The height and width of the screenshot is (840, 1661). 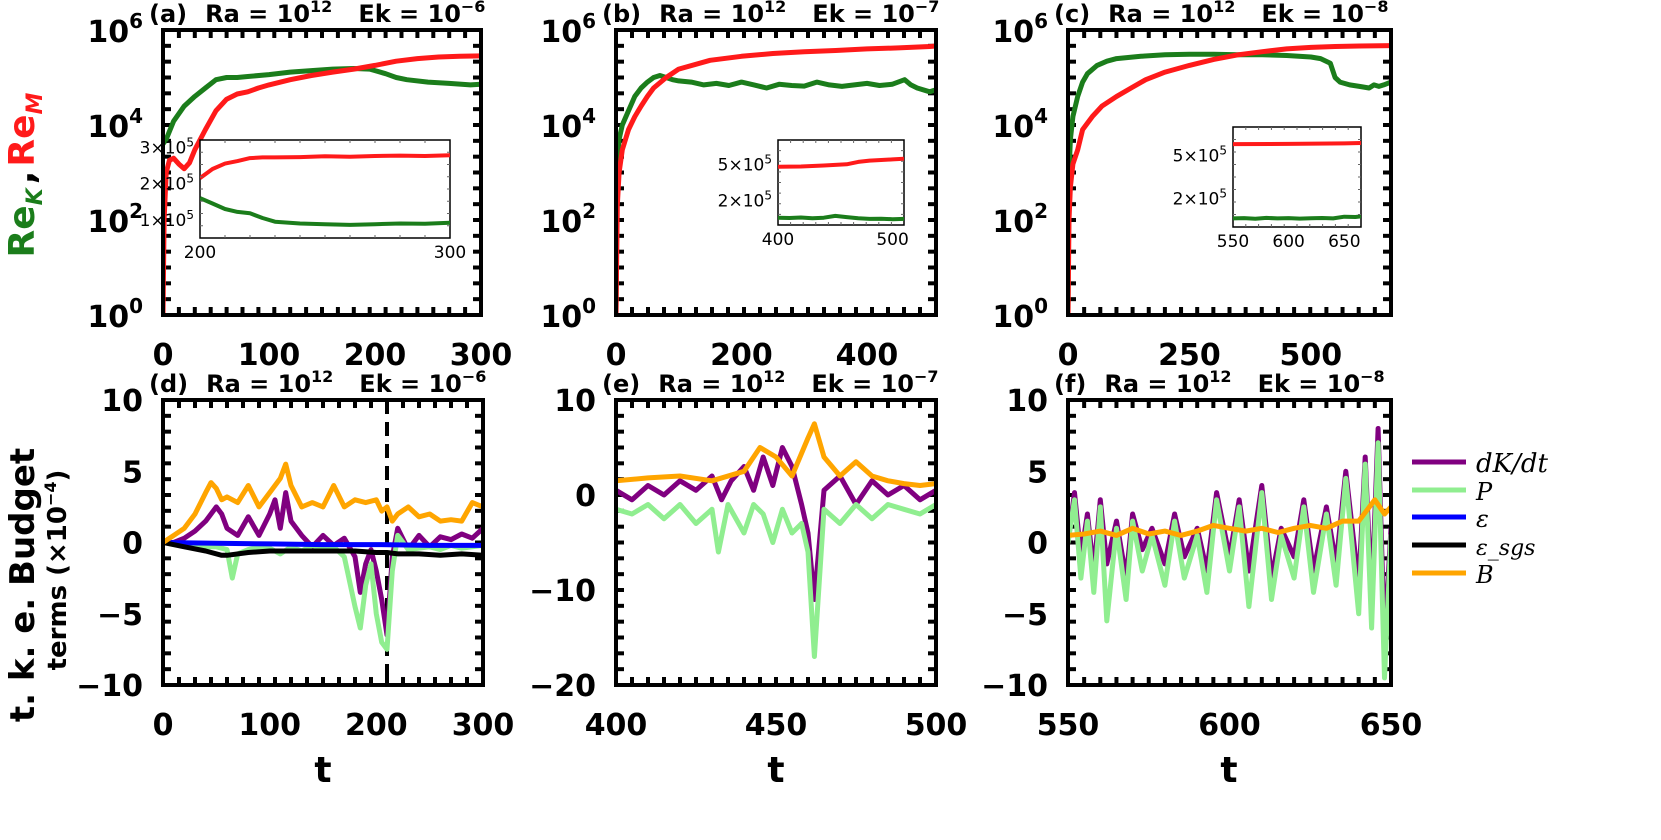 I want to click on panel-title-d: (d) Ra = 1012 Ek = 10−6, so click(x=317, y=382).